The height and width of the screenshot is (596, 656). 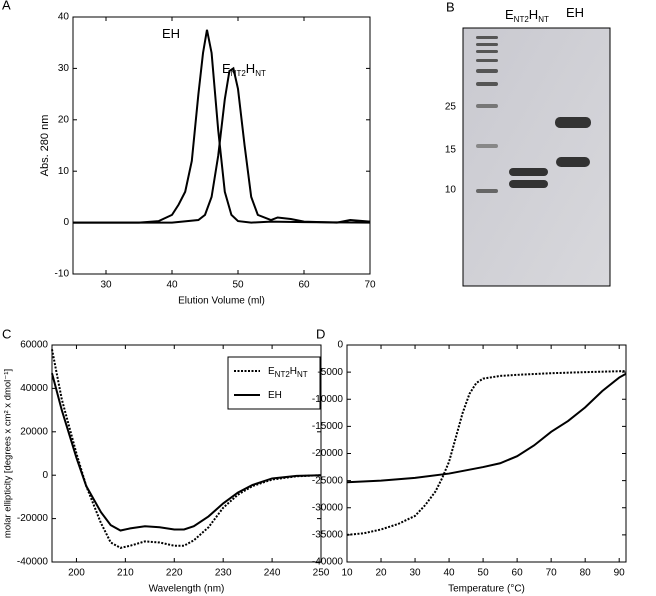 What do you see at coordinates (64, 119) in the screenshot?
I see `y-tick-label: 20` at bounding box center [64, 119].